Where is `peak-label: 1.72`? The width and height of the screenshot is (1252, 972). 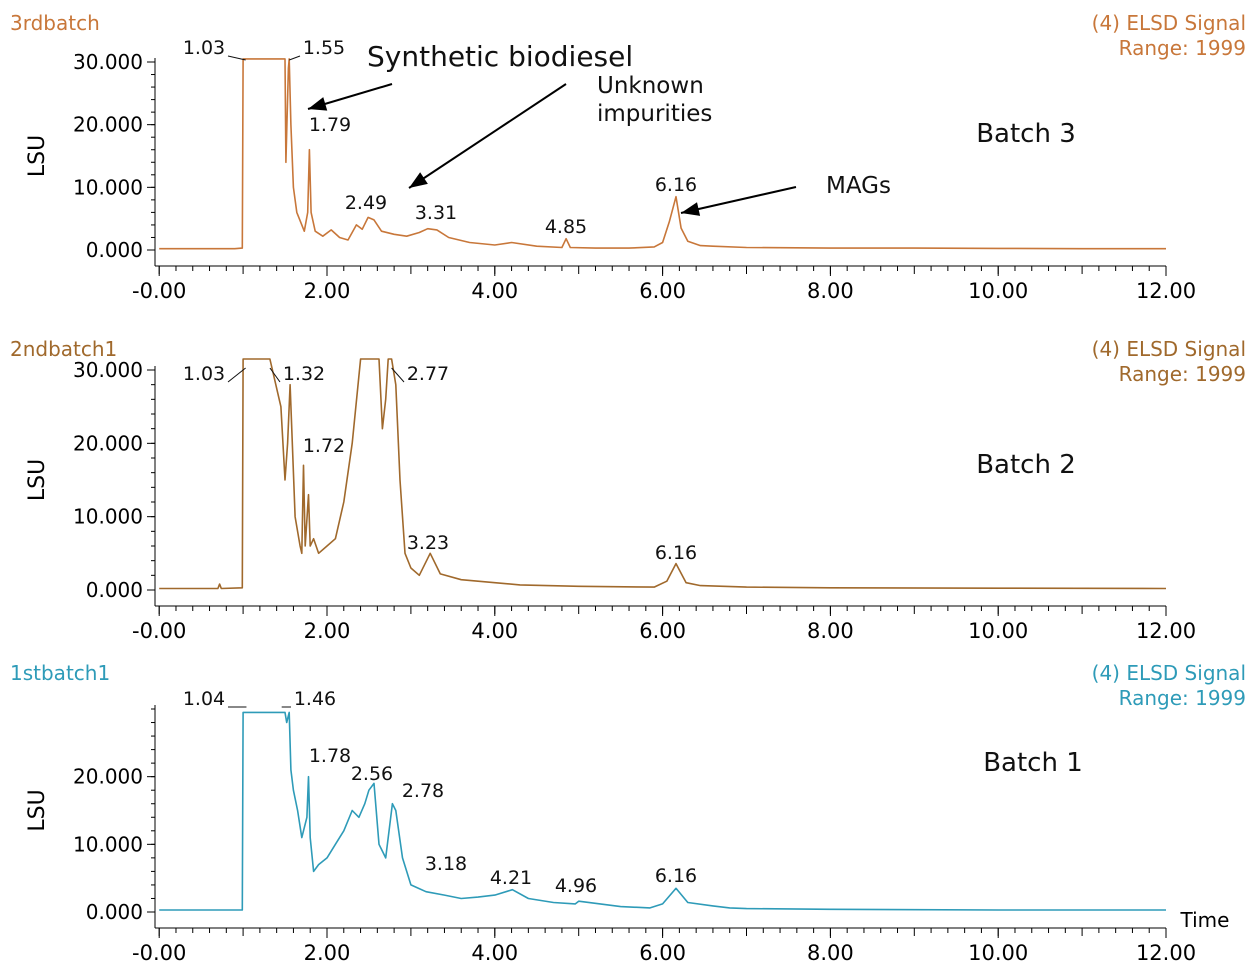 peak-label: 1.72 is located at coordinates (324, 446).